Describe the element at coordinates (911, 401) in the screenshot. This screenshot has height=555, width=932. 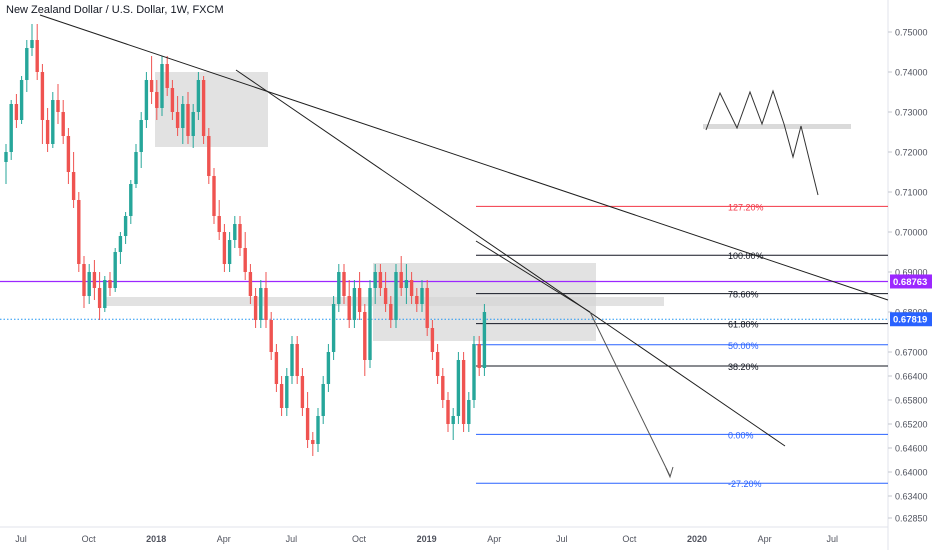
I see `y-tick-label: 0.65800` at that location.